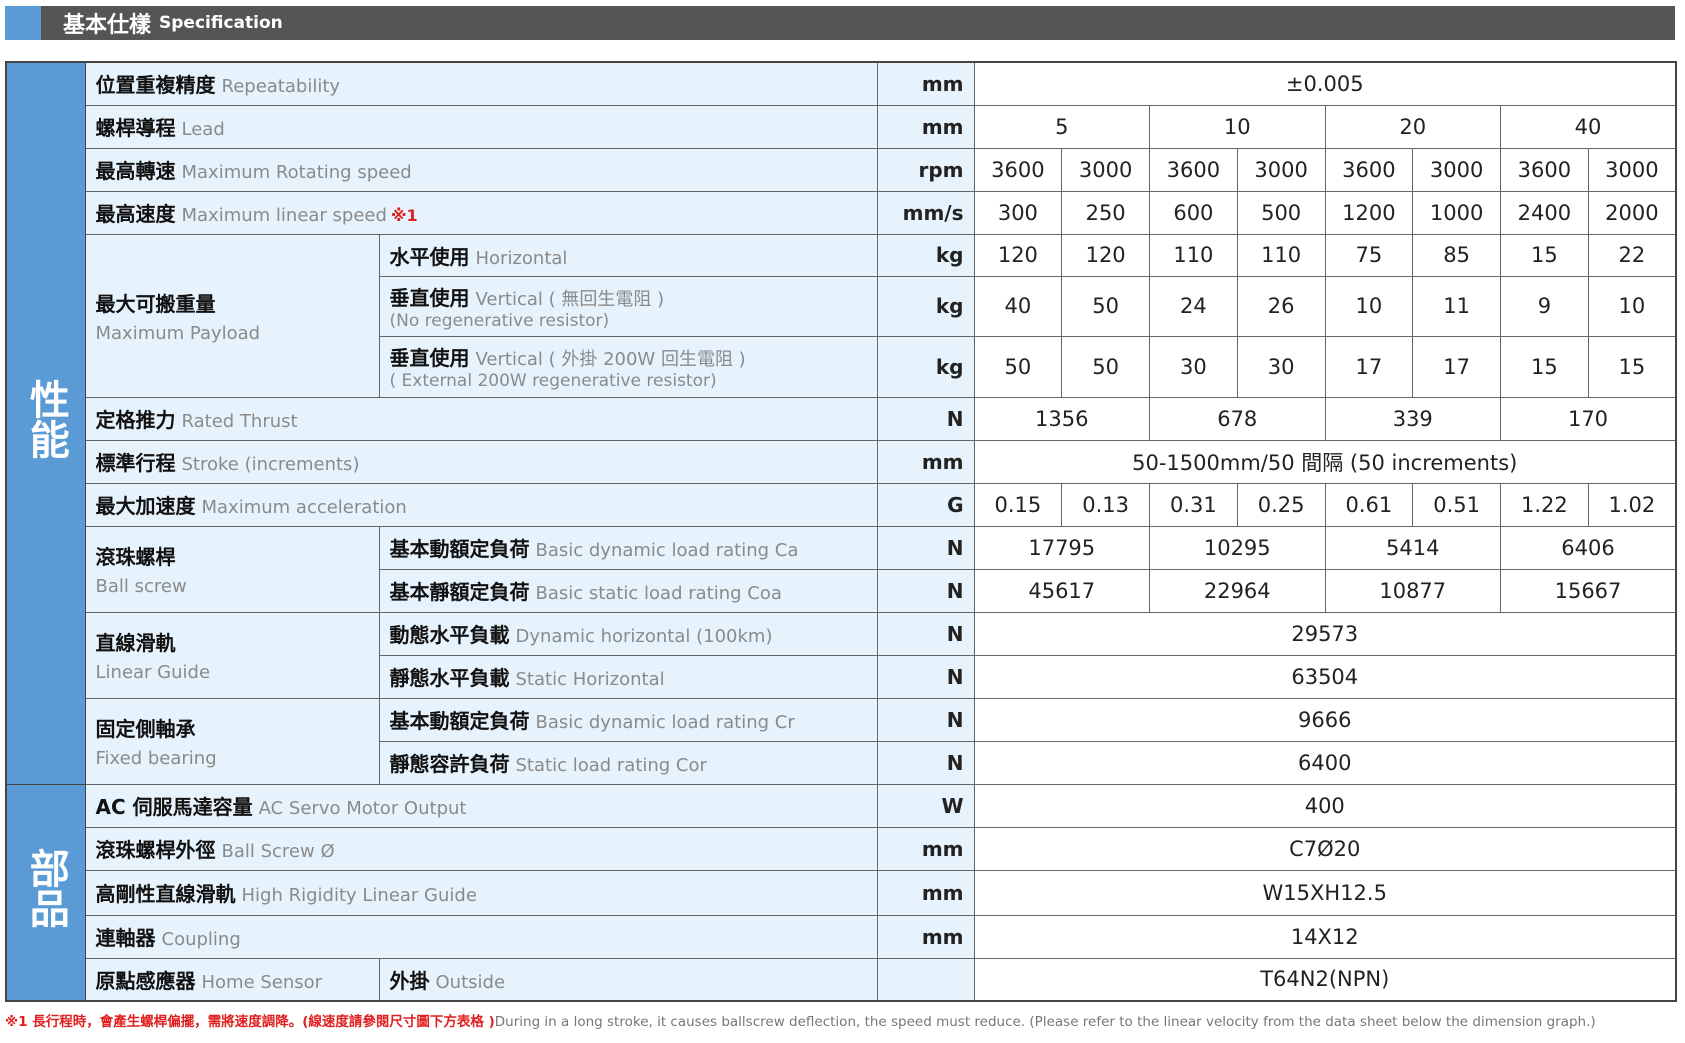  Describe the element at coordinates (1412, 418) in the screenshot. I see `value-cell: 339` at that location.